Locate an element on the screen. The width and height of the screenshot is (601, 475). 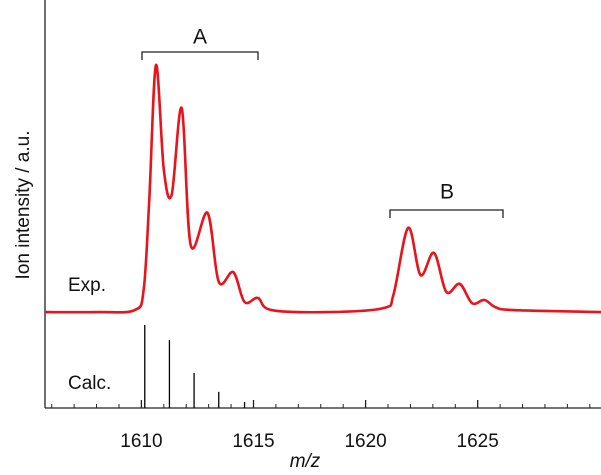
legend-label: Exp. is located at coordinates (87, 285).